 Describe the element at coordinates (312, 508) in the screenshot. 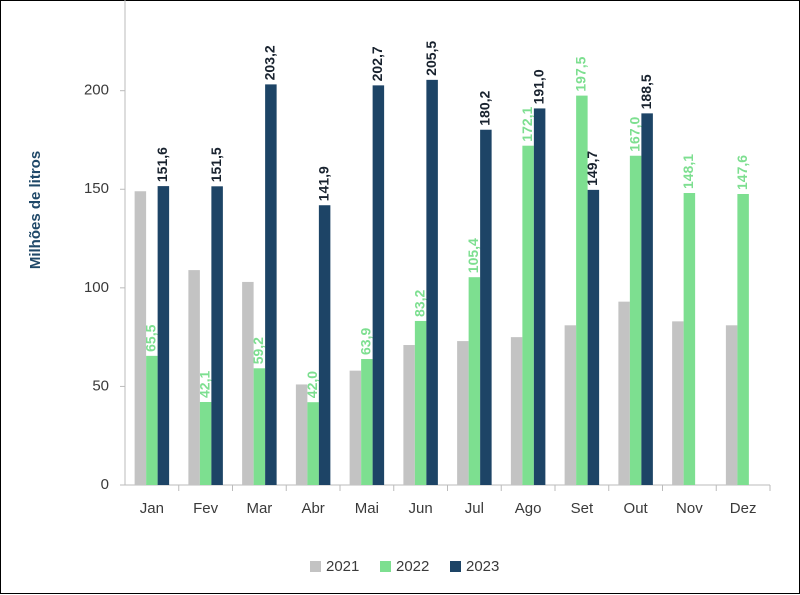

I see `x-tick-label: Abr` at that location.